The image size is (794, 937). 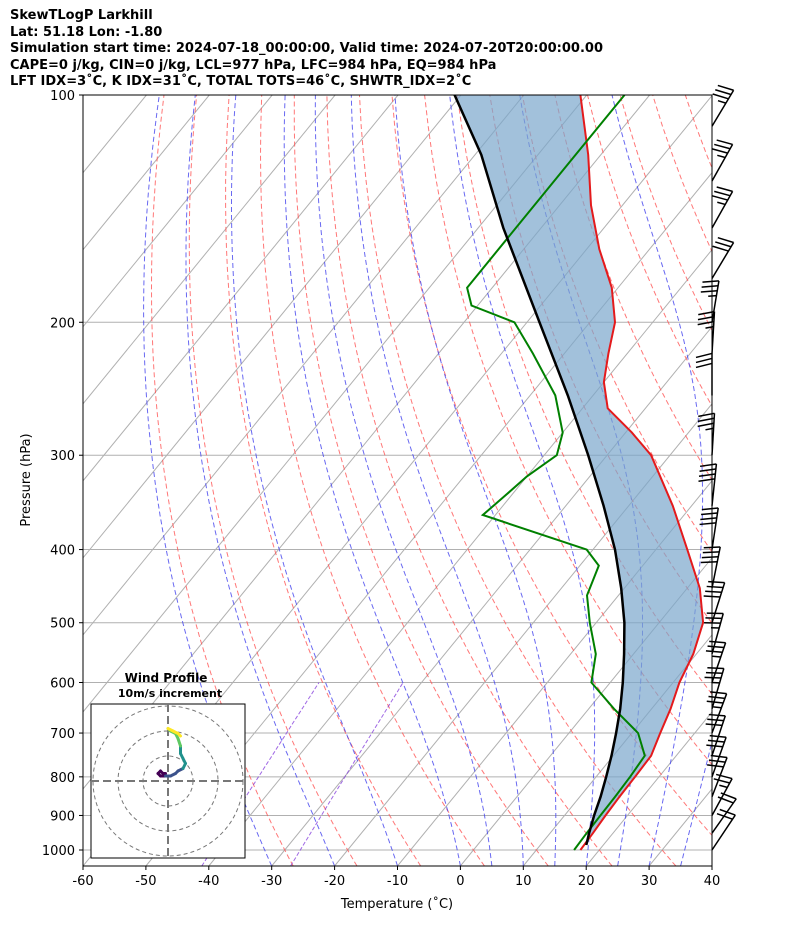 I want to click on wind-barbs, so click(x=716, y=467).